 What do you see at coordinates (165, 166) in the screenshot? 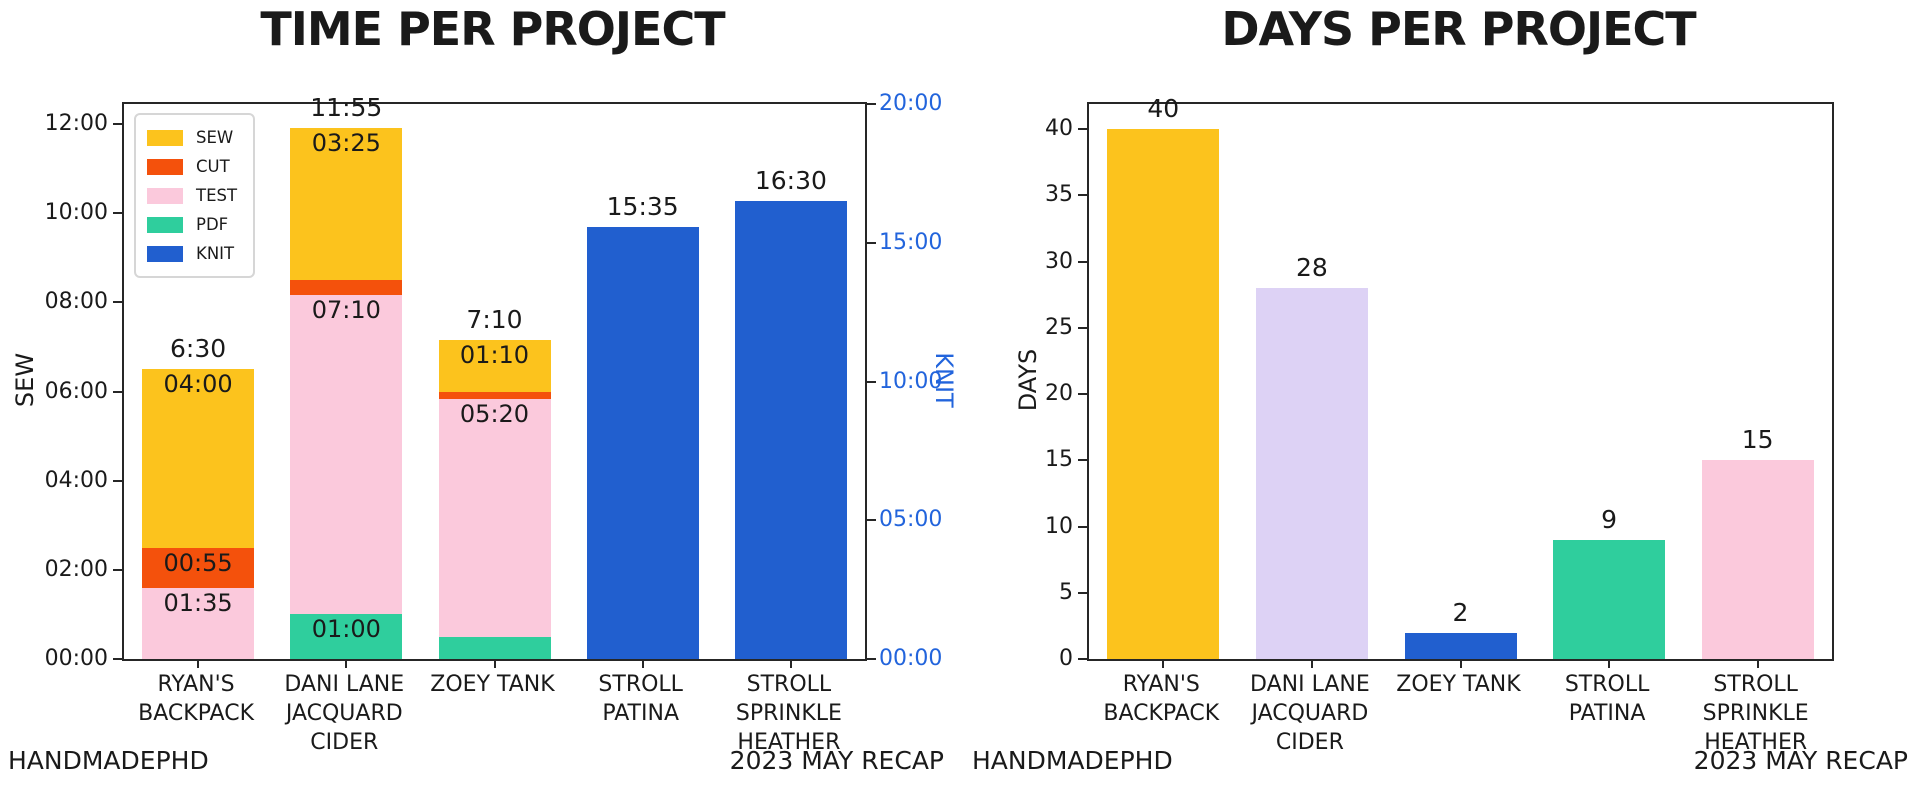
I see `legend-swatch-cut` at bounding box center [165, 166].